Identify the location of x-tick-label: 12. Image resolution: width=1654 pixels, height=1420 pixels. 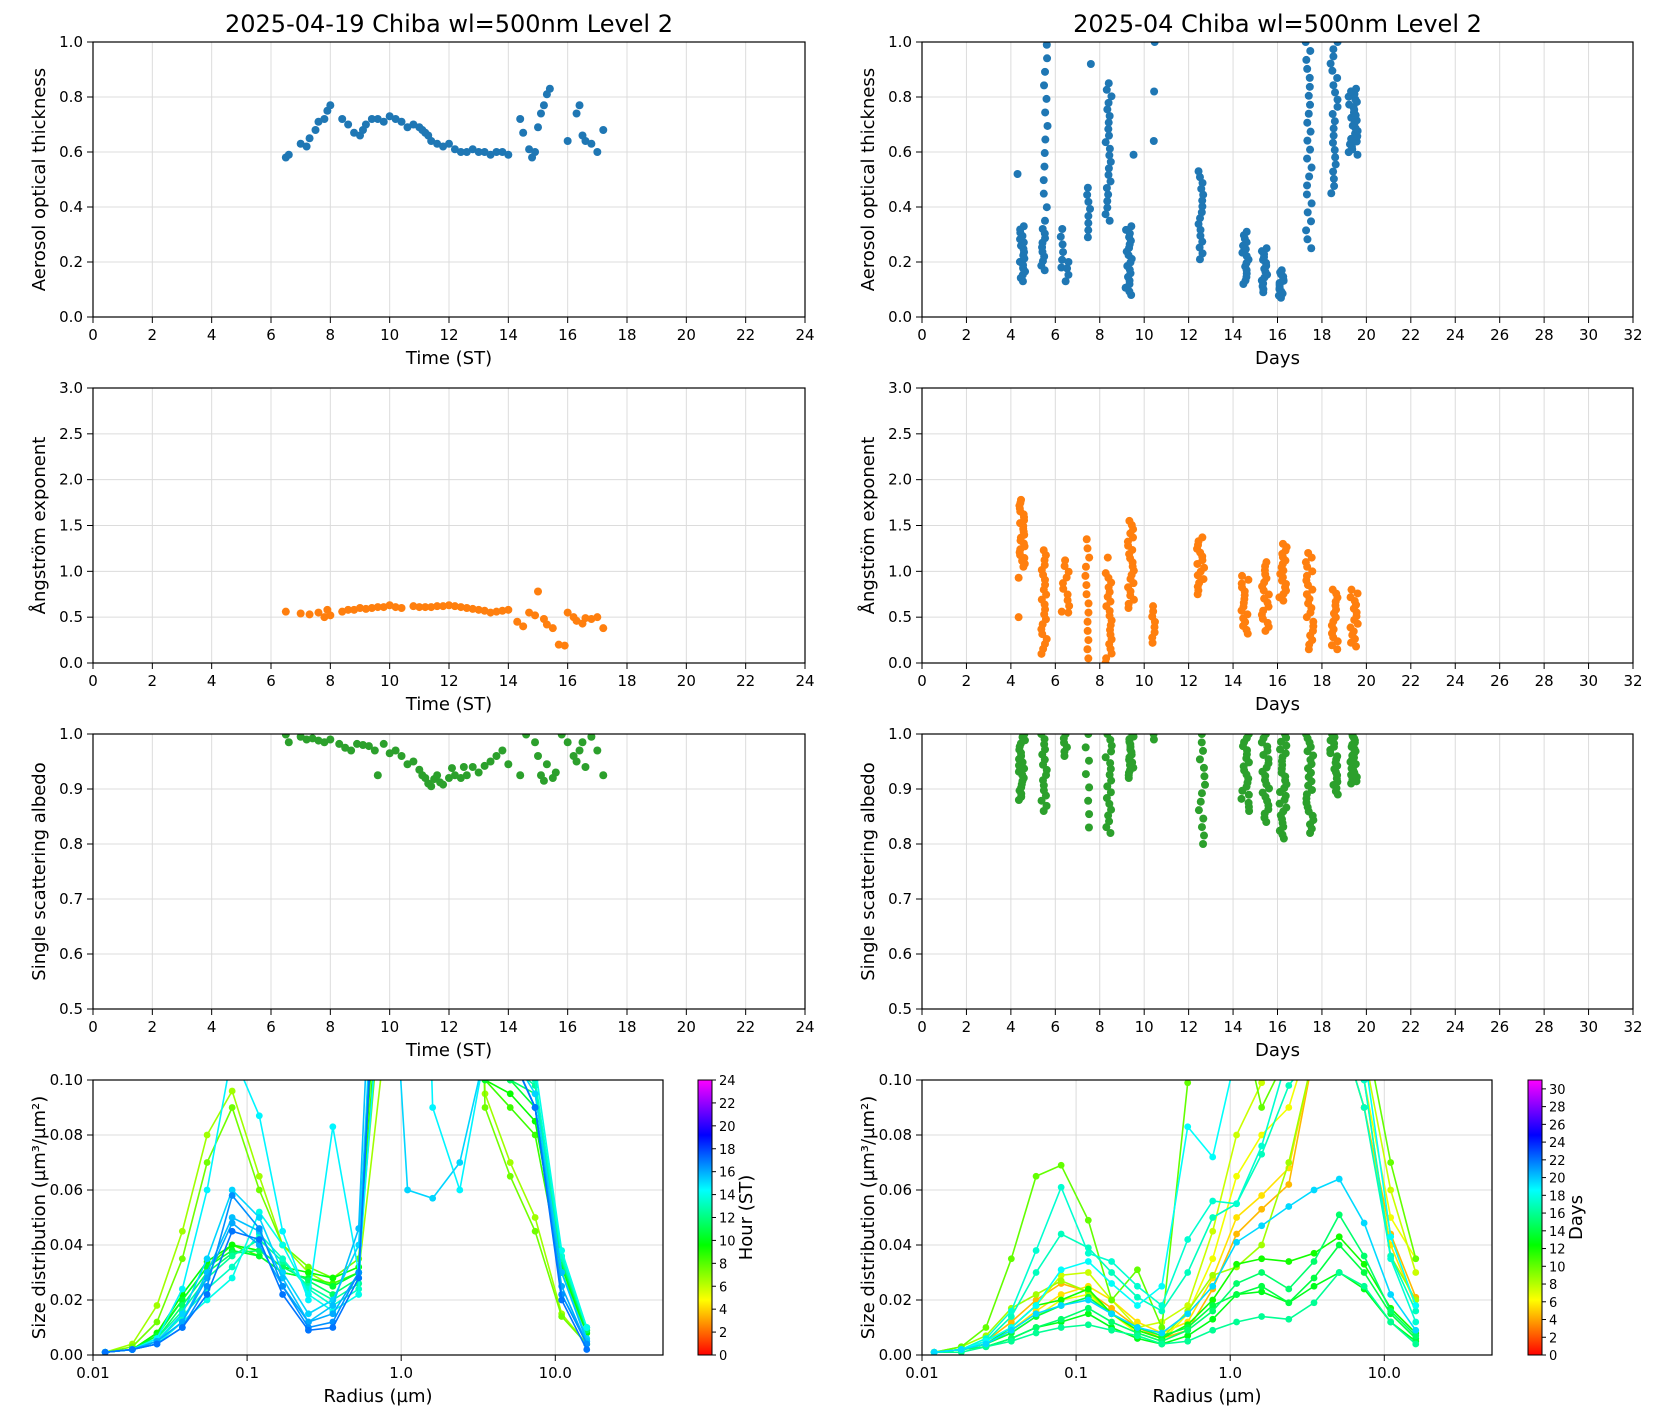
(448, 681).